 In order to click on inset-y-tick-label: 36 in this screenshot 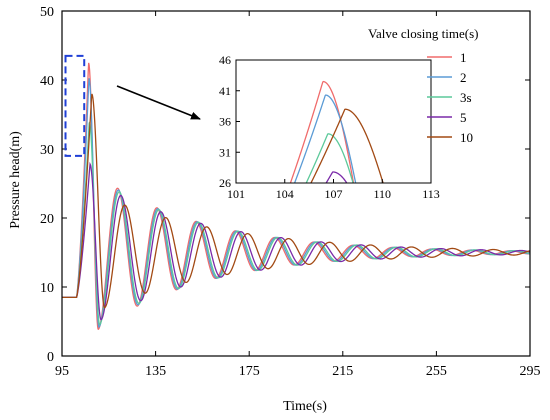, I will do `click(225, 122)`.